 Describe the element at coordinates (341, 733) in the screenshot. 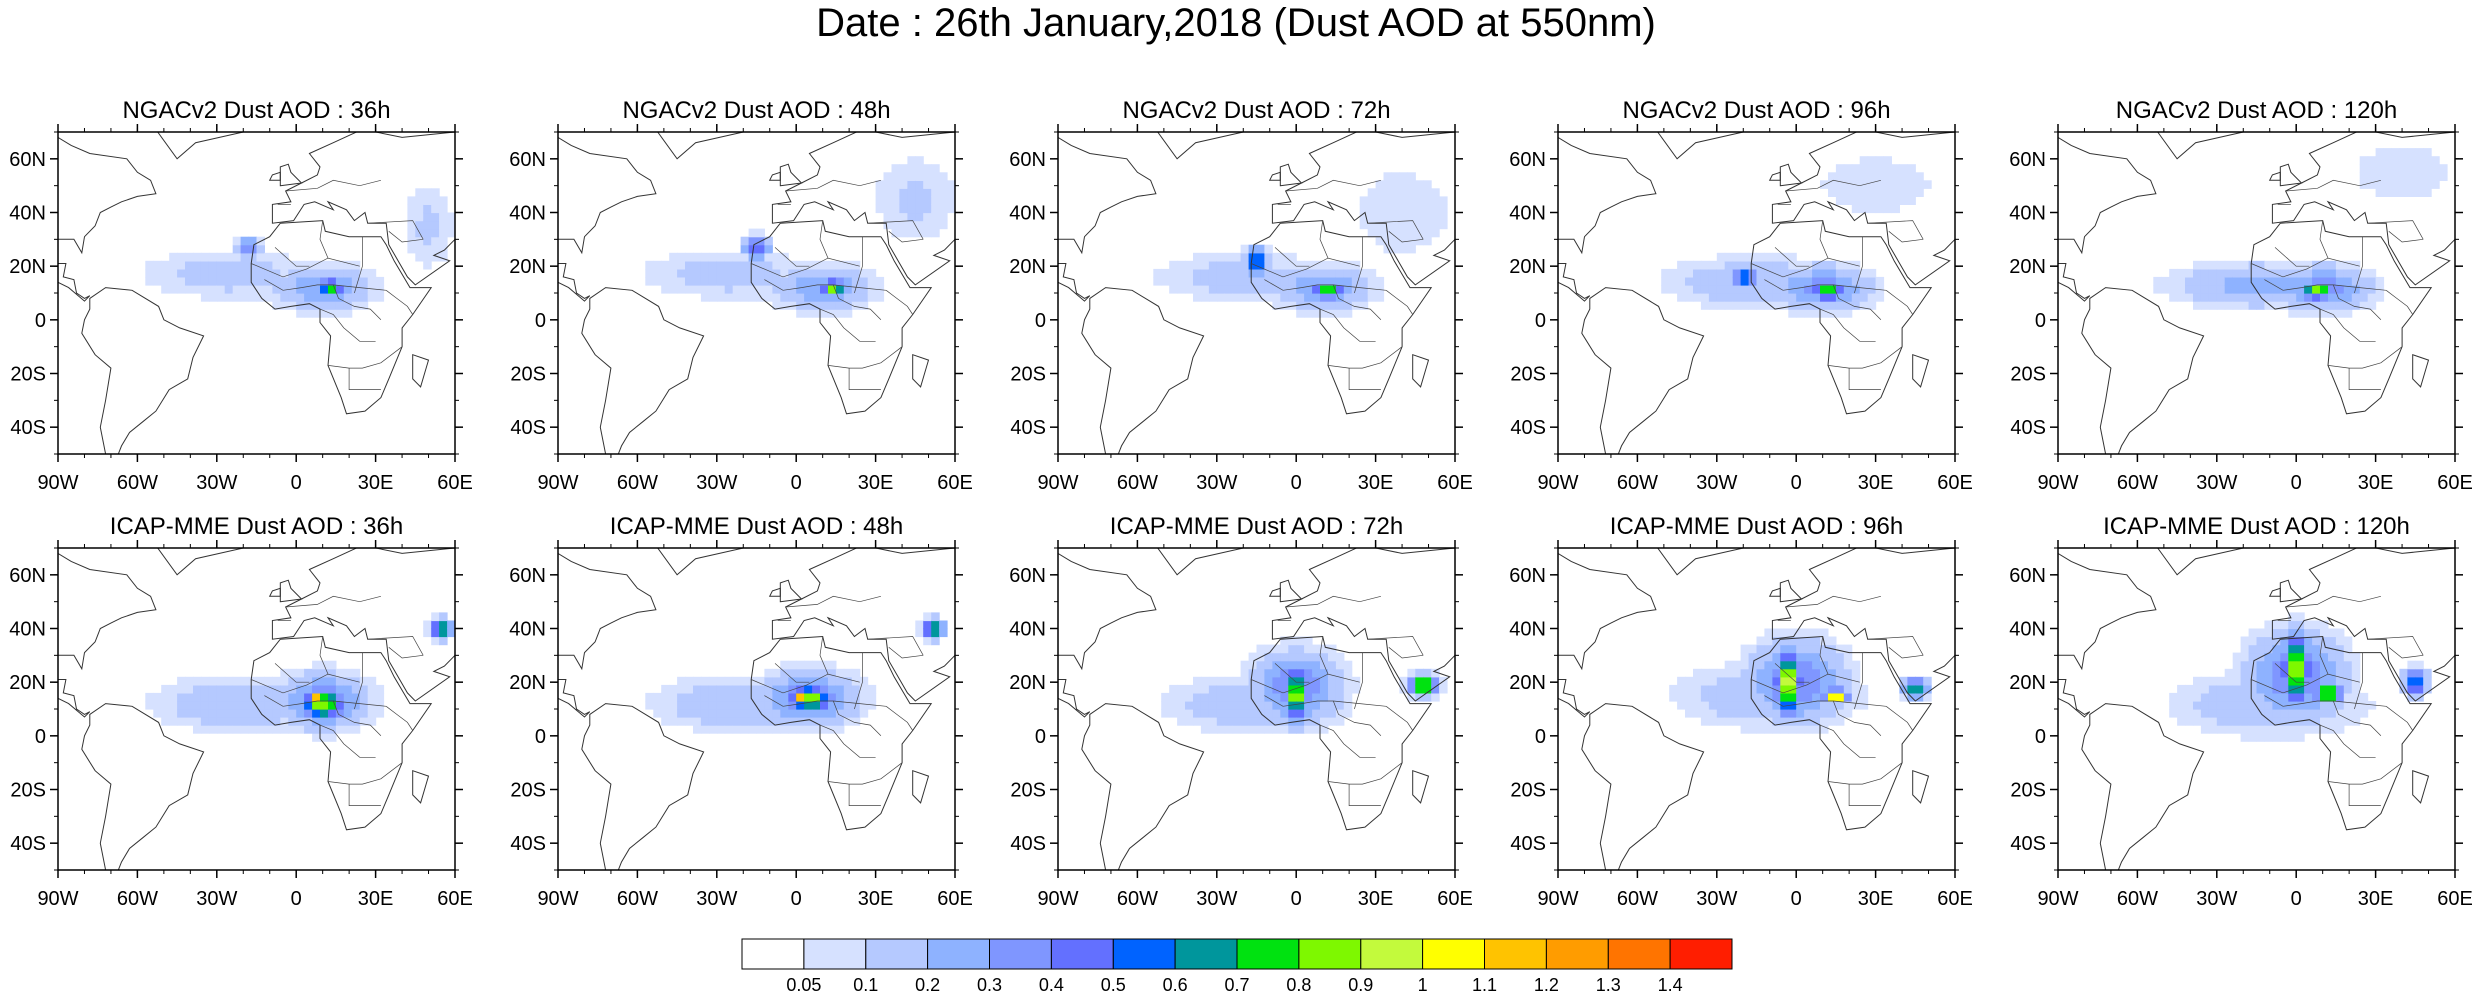

I see `coastline-africa` at that location.